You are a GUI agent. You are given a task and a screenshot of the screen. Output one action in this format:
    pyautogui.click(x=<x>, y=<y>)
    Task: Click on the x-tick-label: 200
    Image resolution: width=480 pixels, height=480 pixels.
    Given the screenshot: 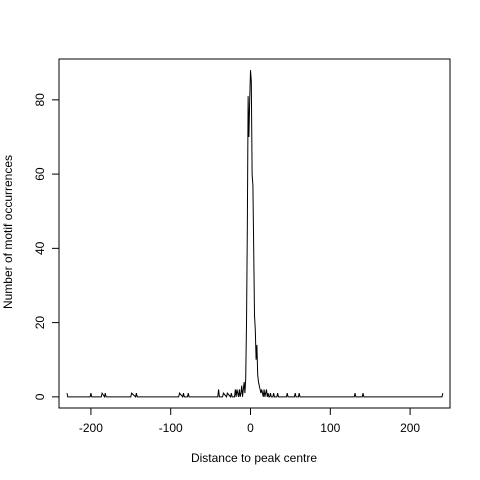 What is the action you would take?
    pyautogui.click(x=410, y=428)
    